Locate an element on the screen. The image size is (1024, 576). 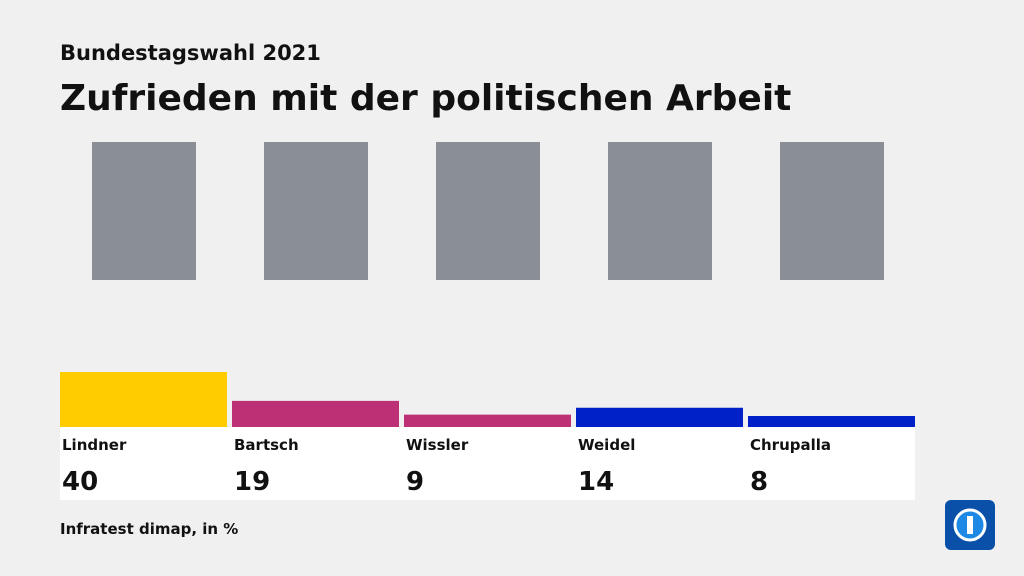
chart-title: Zufrieden mit der politischen Arbeit is located at coordinates (425, 98).